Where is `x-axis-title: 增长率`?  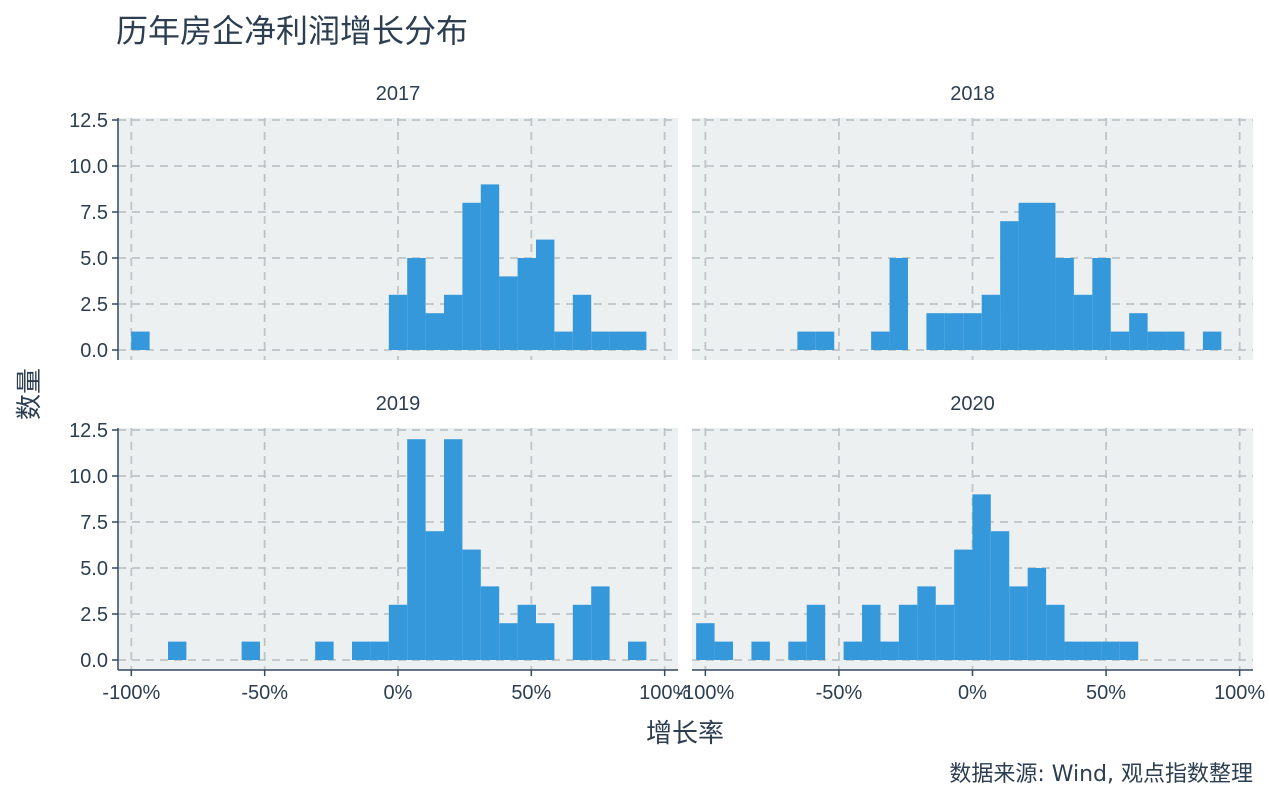 x-axis-title: 增长率 is located at coordinates (685, 733).